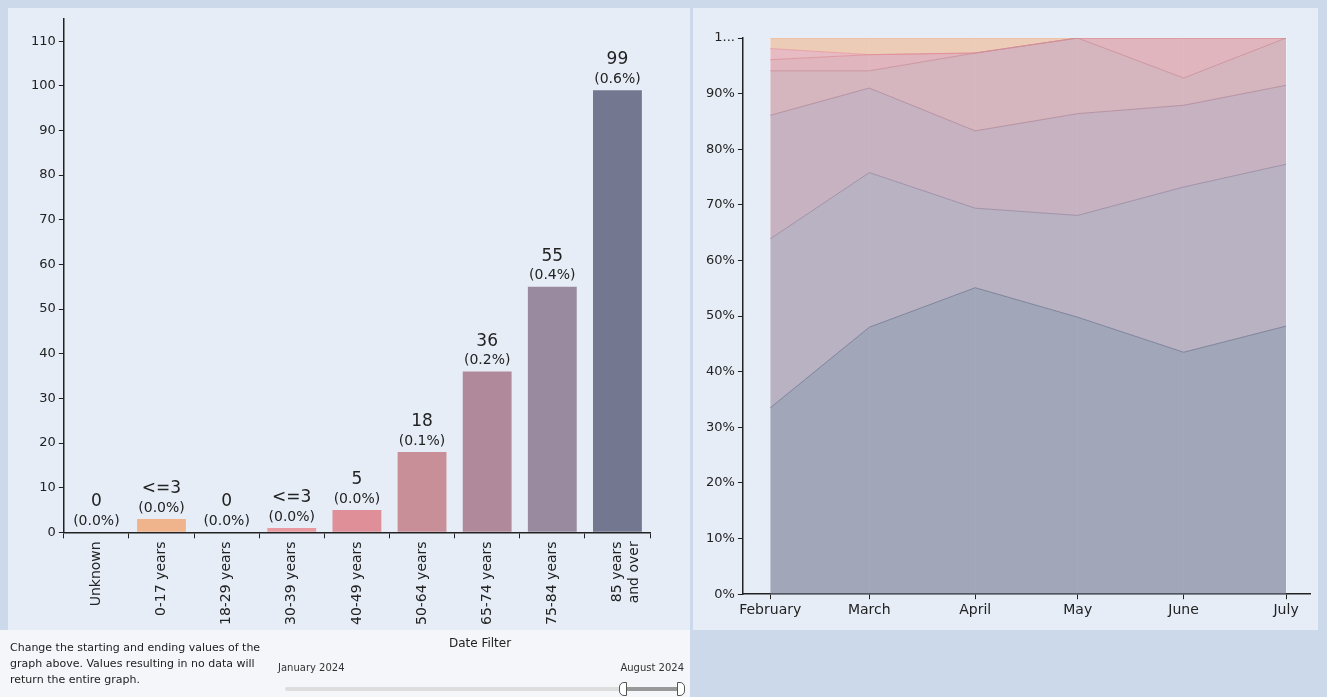  I want to click on data-label: 5 (0.0%), so click(357, 486).